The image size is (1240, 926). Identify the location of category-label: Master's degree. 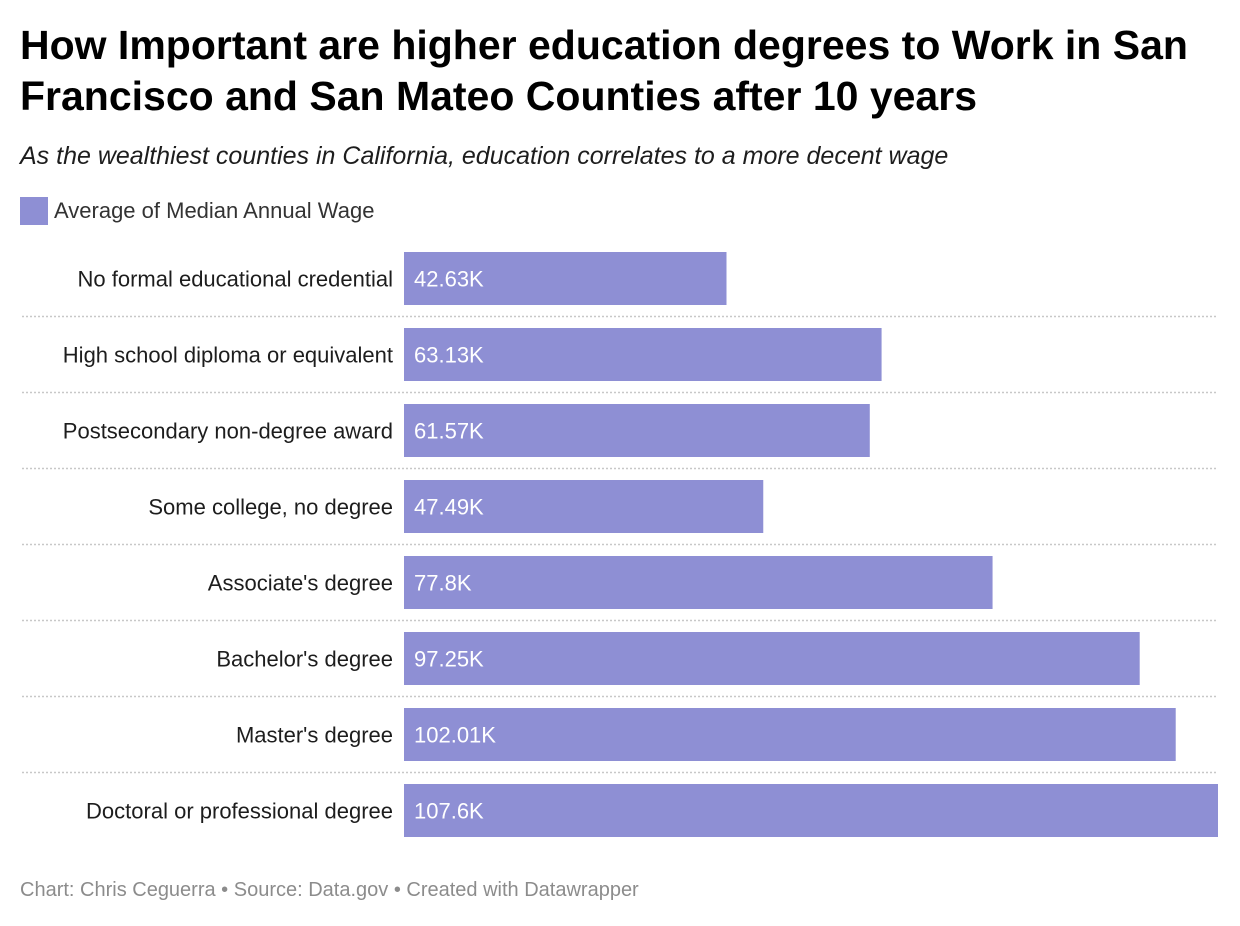
(314, 735).